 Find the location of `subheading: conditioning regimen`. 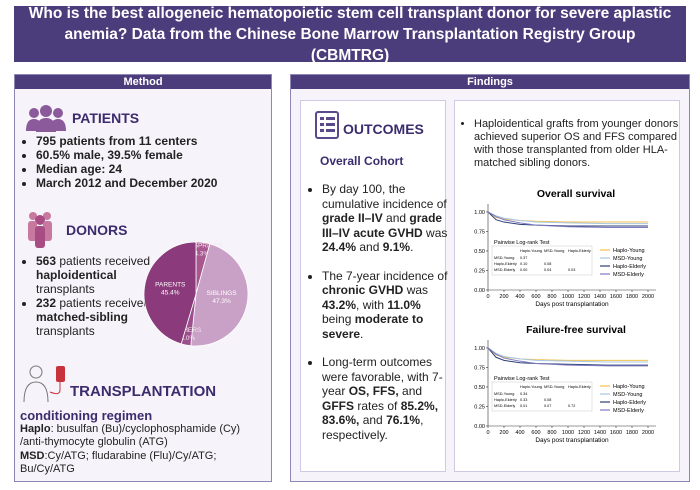

subheading: conditioning regimen is located at coordinates (86, 415).